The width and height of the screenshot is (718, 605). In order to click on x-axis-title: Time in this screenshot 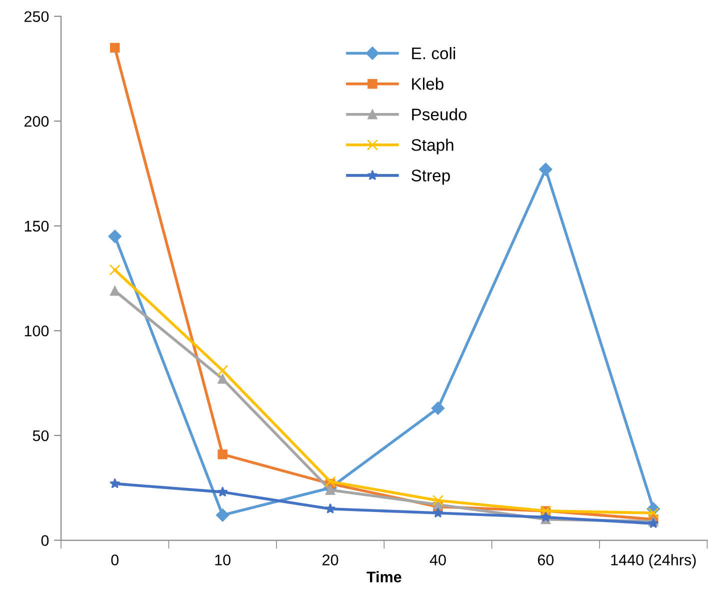, I will do `click(384, 576)`.